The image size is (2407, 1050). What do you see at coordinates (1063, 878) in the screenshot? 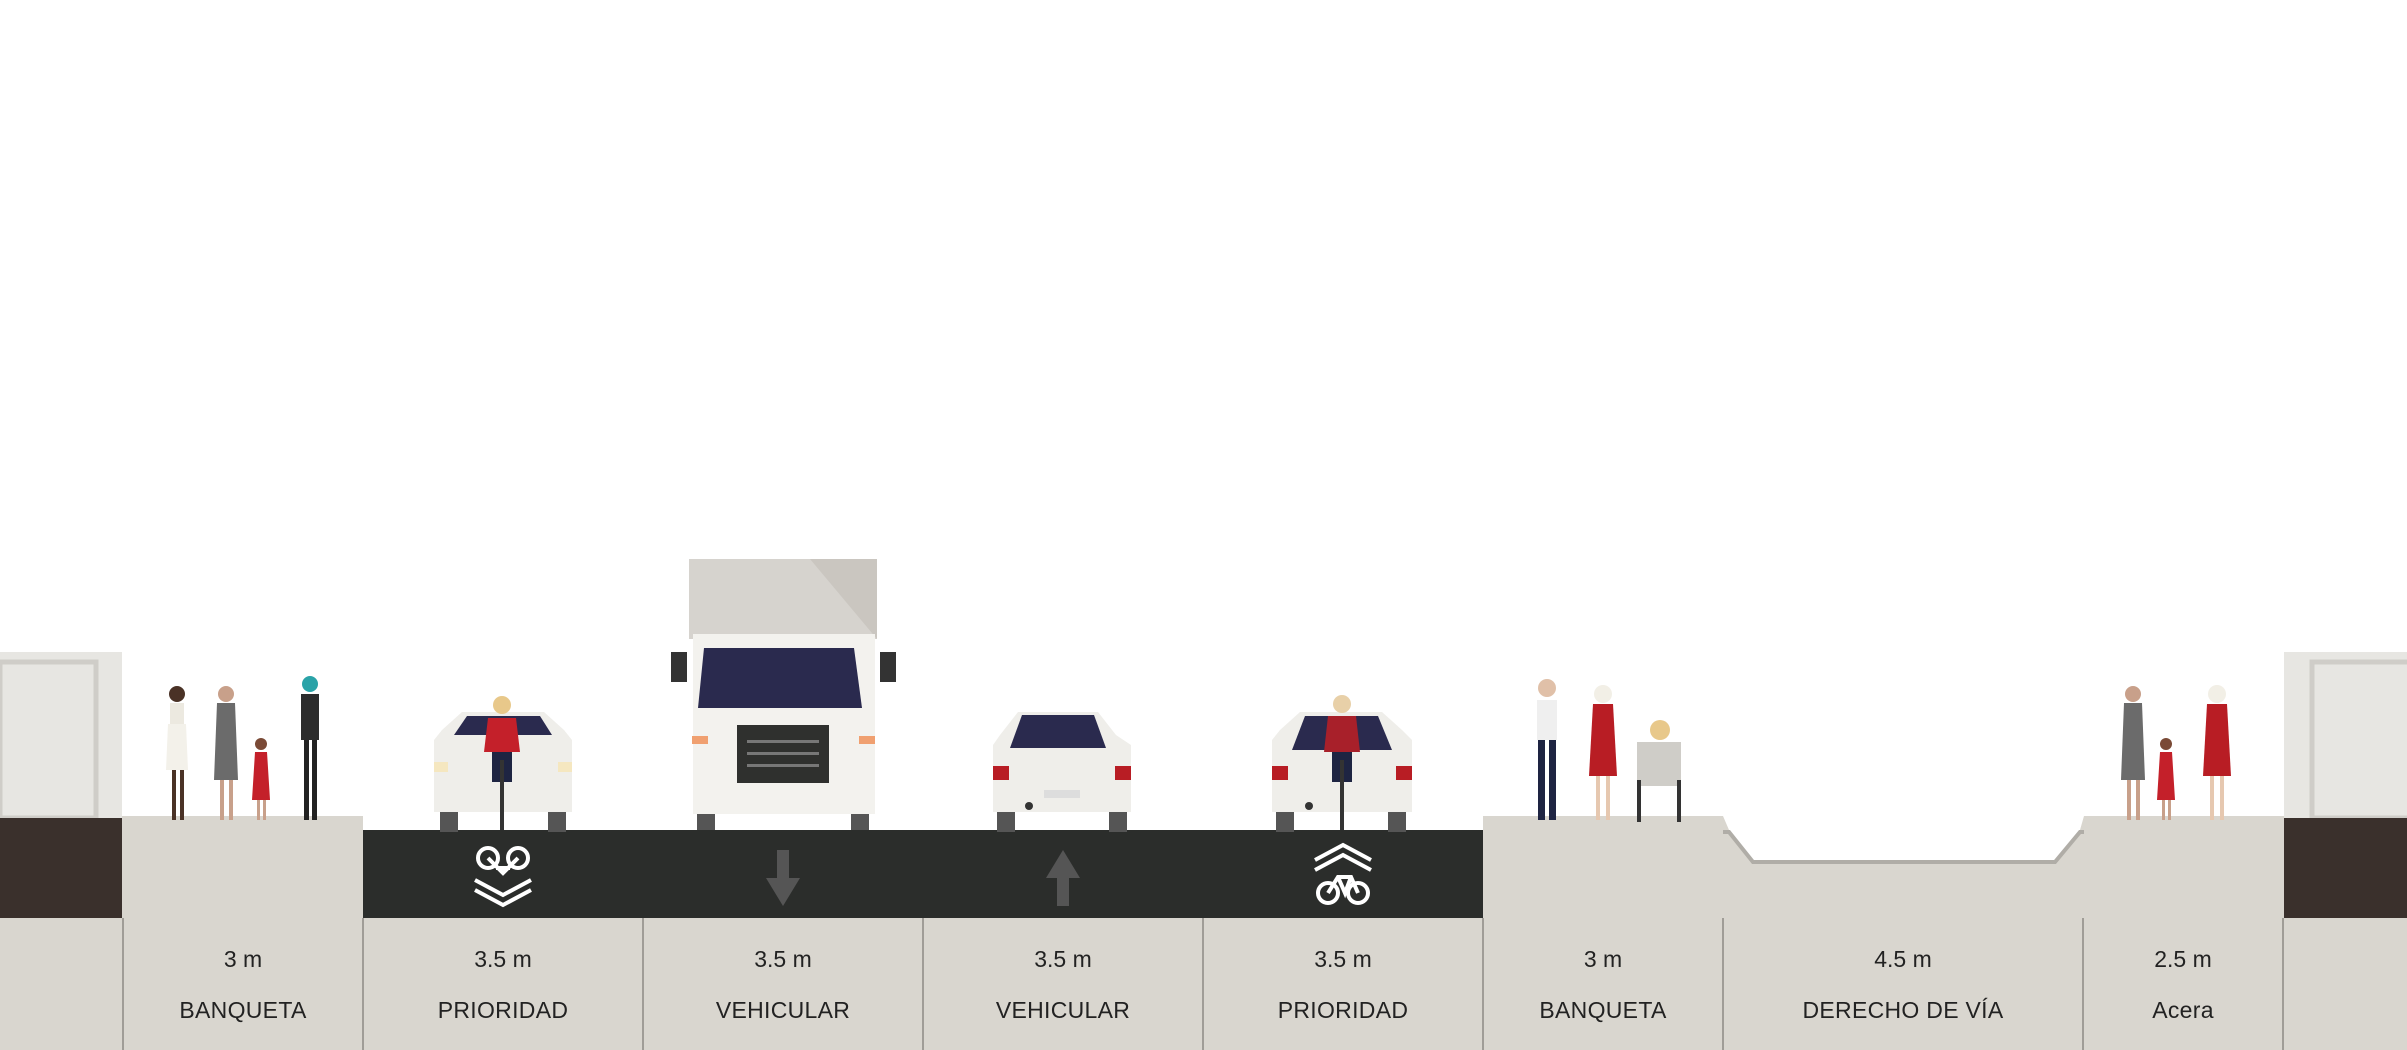
I see `arrow-up-icon` at bounding box center [1063, 878].